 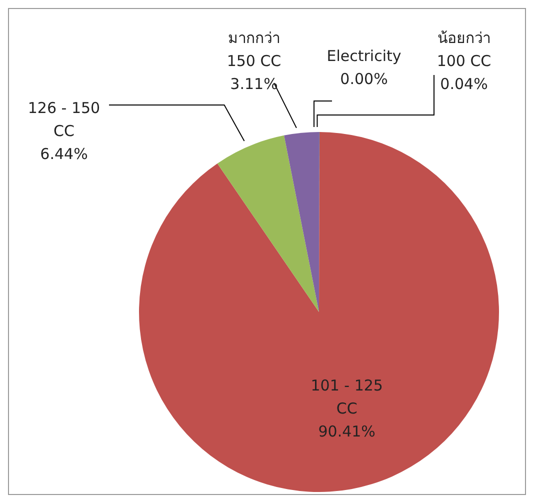 I want to click on text: 0.00%, so click(x=364, y=79).